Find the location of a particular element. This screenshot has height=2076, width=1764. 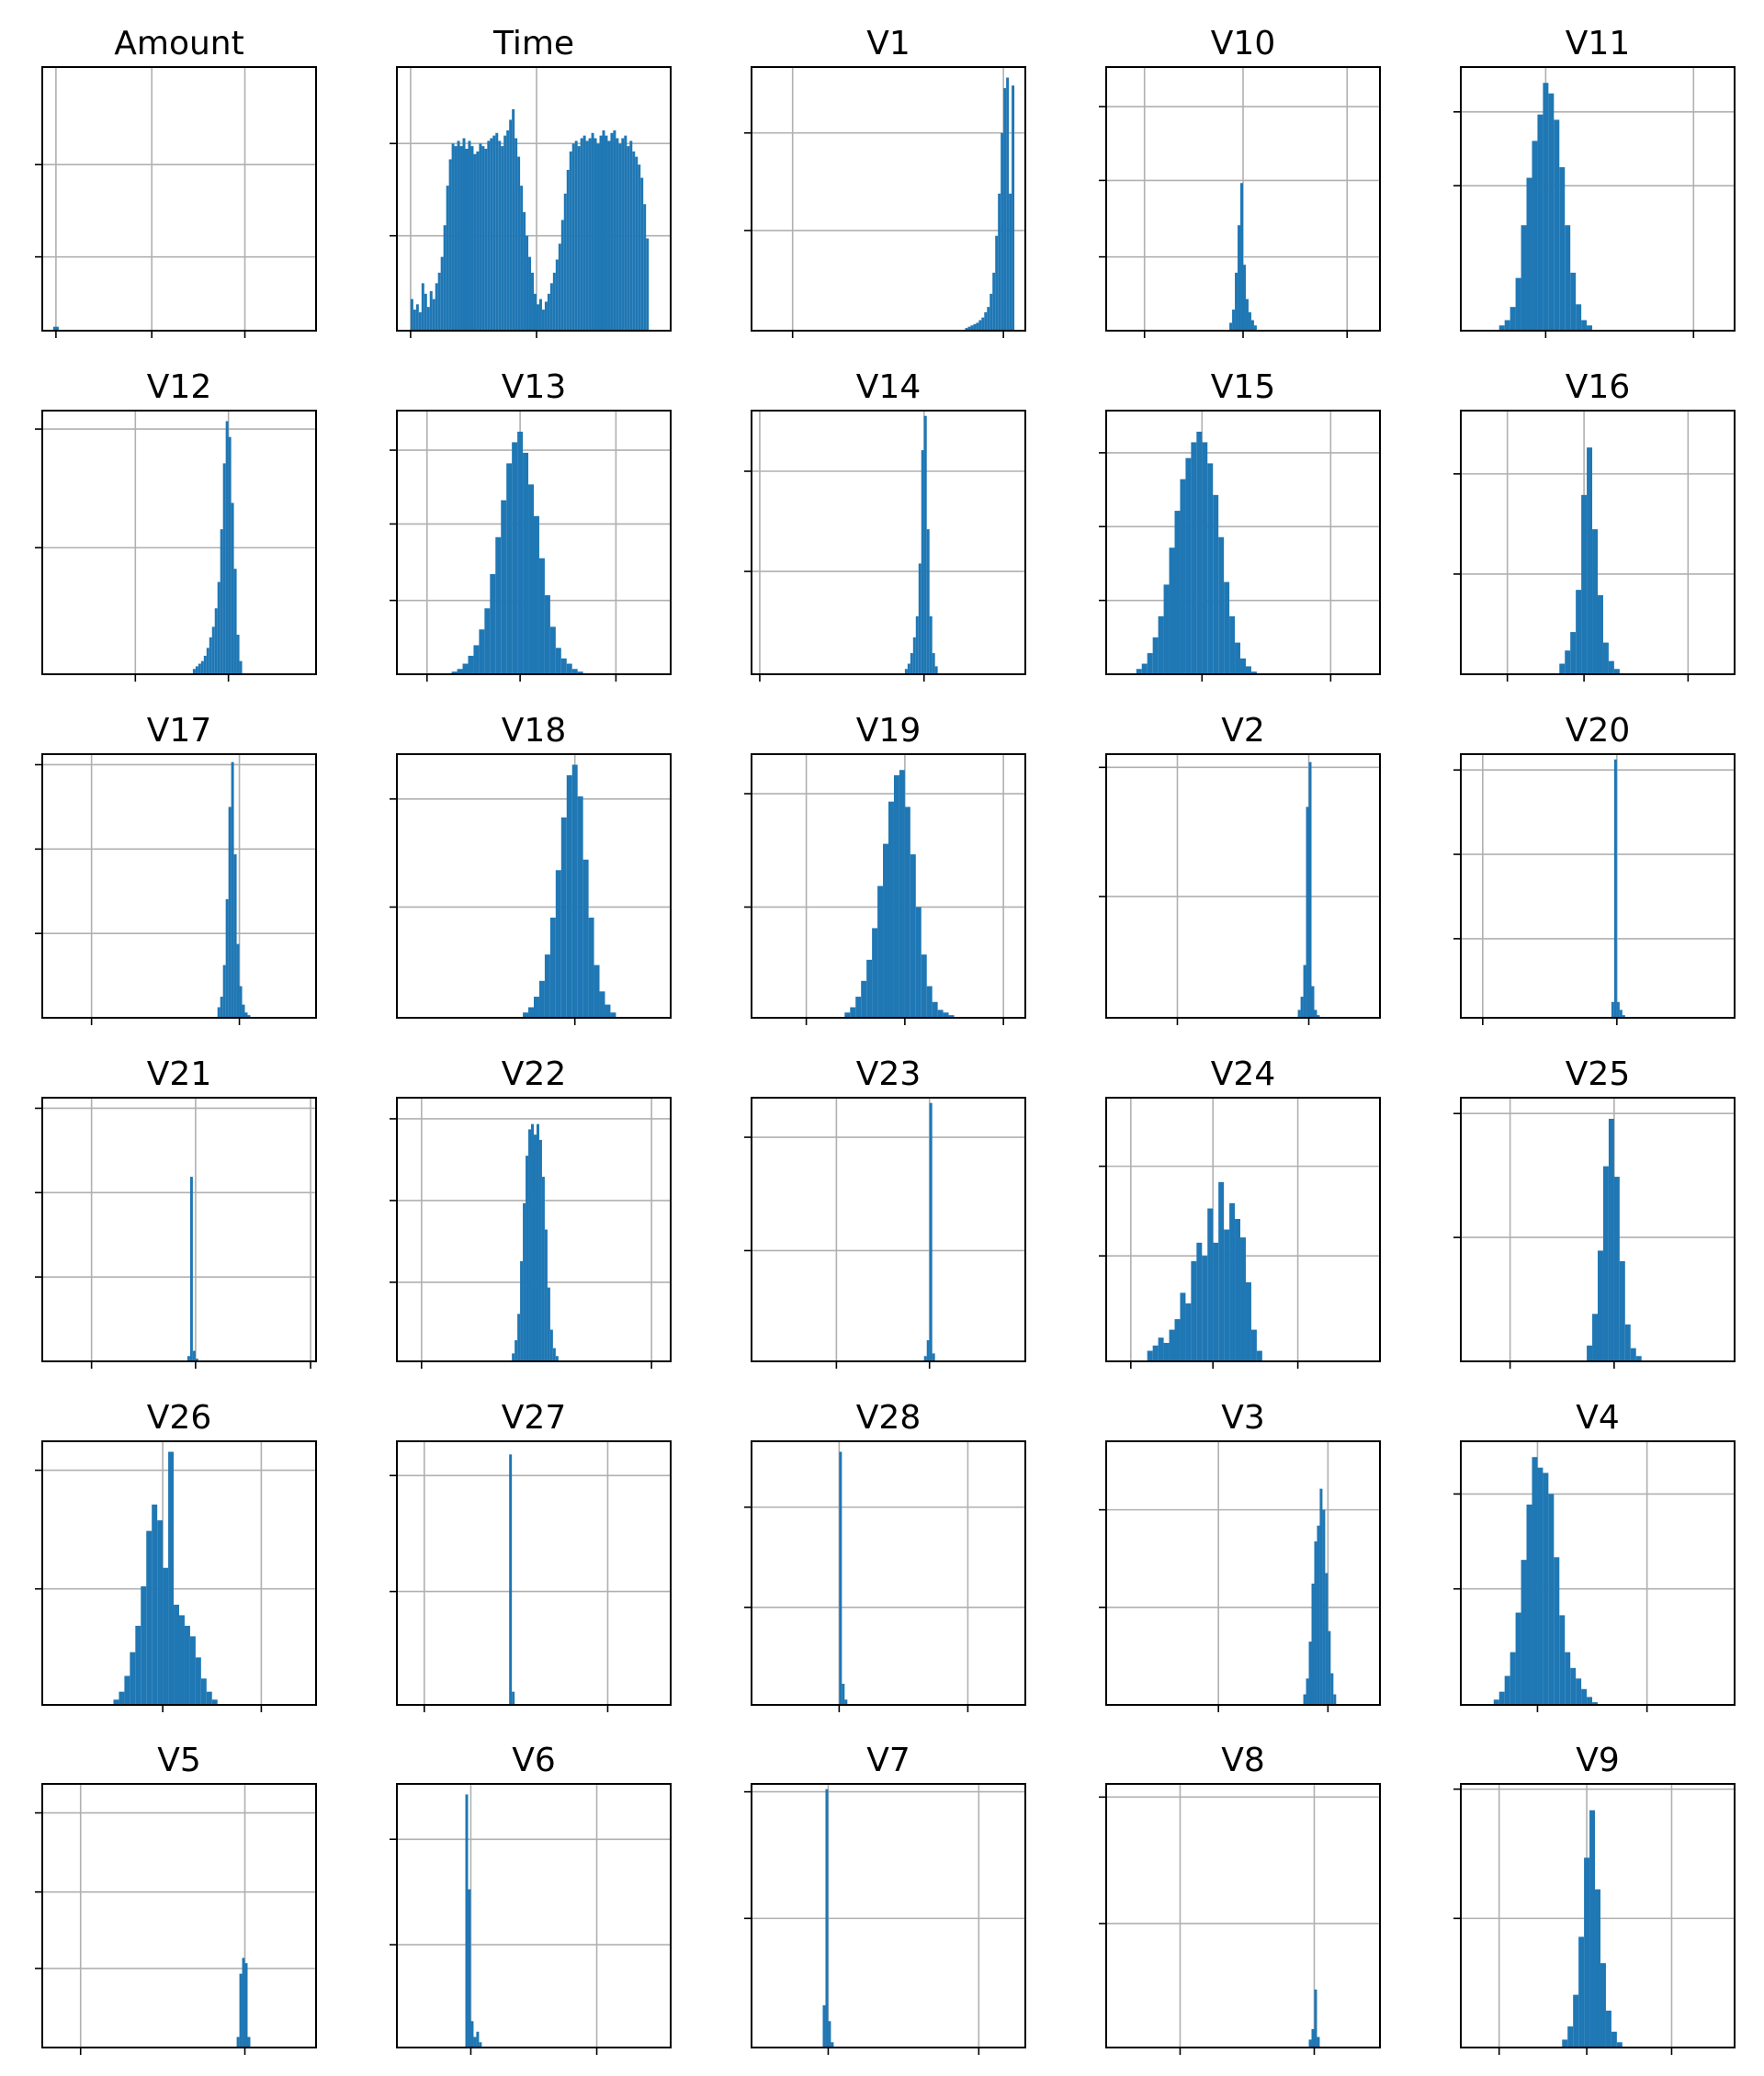

histogram-panel: V3 is located at coordinates (1240, 1555).